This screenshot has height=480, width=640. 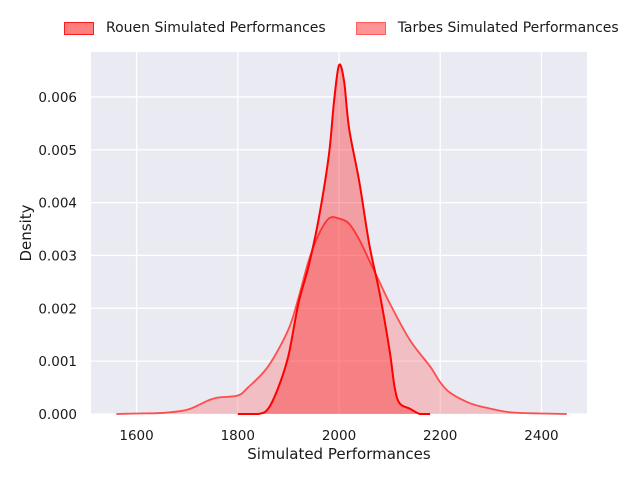 What do you see at coordinates (57, 151) in the screenshot?
I see `y-tick-label: 0.005` at bounding box center [57, 151].